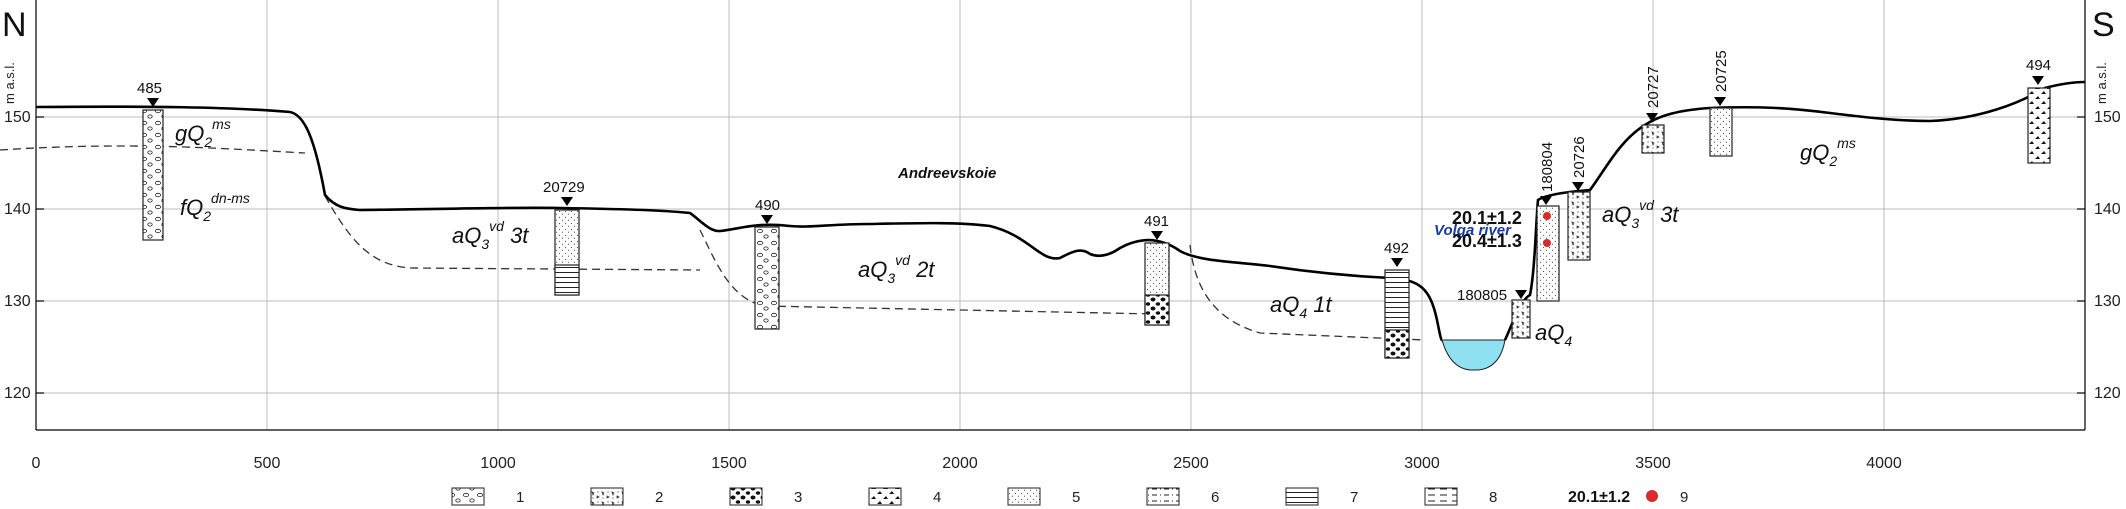 The height and width of the screenshot is (509, 2126). What do you see at coordinates (2103, 25) in the screenshot?
I see `south-label: S` at bounding box center [2103, 25].